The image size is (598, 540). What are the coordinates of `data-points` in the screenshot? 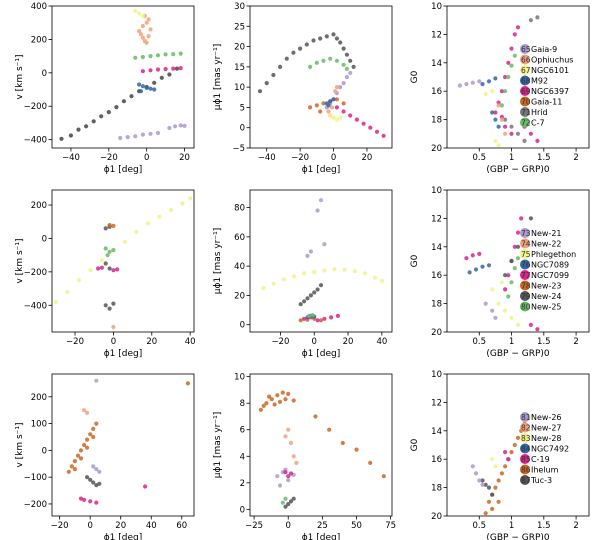 It's located at (123, 263).